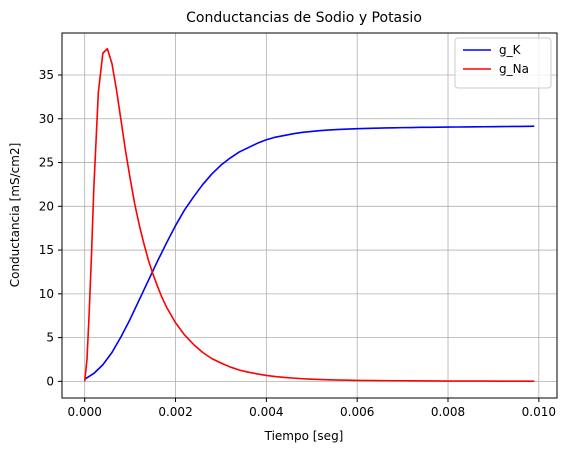 This screenshot has width=564, height=453. I want to click on y-tick-label: 15, so click(46, 250).